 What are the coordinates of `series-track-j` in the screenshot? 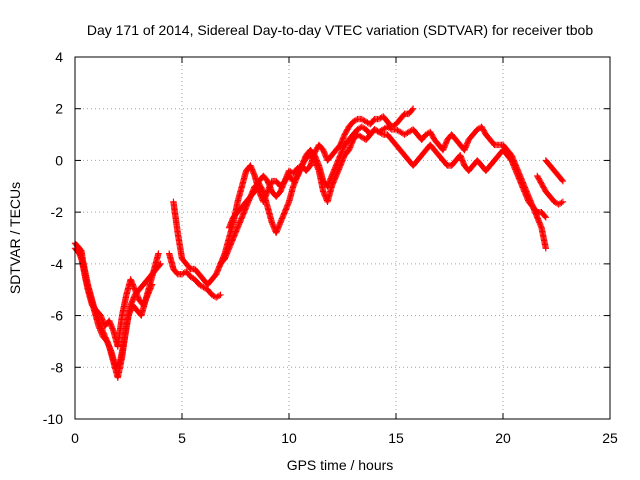 It's located at (550, 190).